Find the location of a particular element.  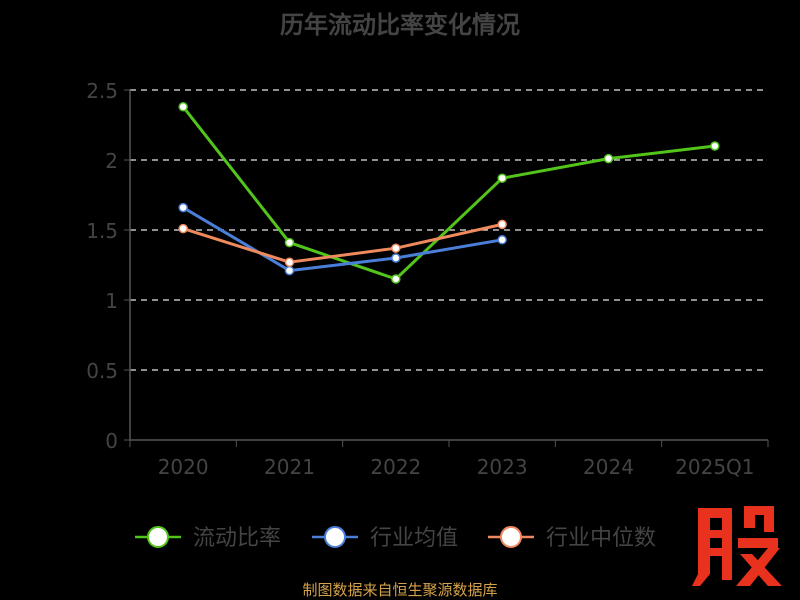

data-source-note: 制图数据来自恒生聚源数据库 is located at coordinates (400, 590).